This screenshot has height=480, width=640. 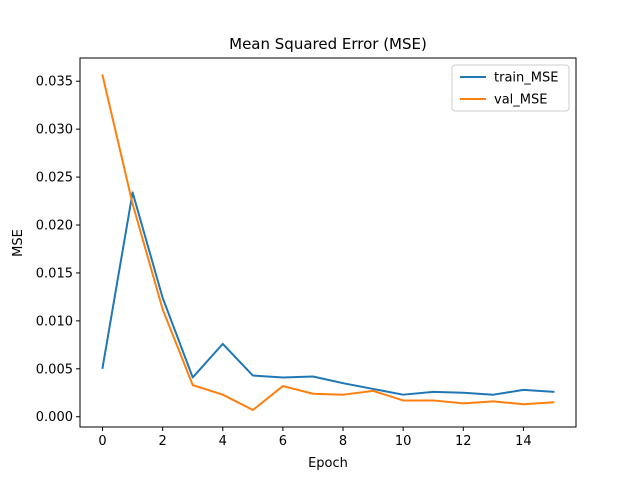 I want to click on x-tick-label: 10, so click(x=403, y=441).